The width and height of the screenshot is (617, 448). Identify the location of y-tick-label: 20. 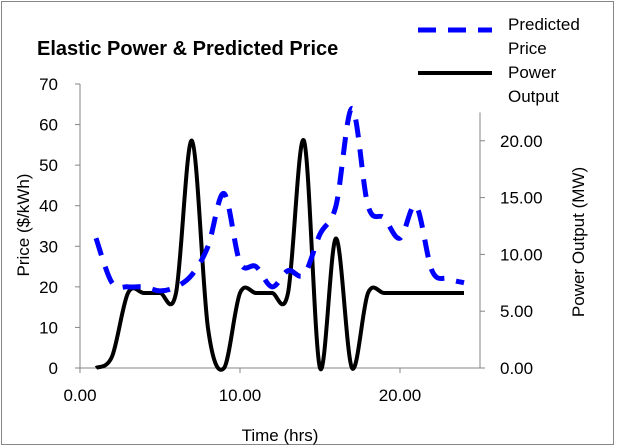
(48, 287).